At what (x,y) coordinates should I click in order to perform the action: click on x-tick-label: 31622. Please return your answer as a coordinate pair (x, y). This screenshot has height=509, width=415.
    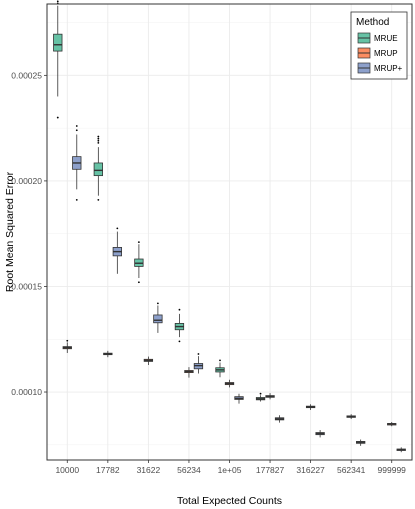
    Looking at the image, I should click on (149, 470).